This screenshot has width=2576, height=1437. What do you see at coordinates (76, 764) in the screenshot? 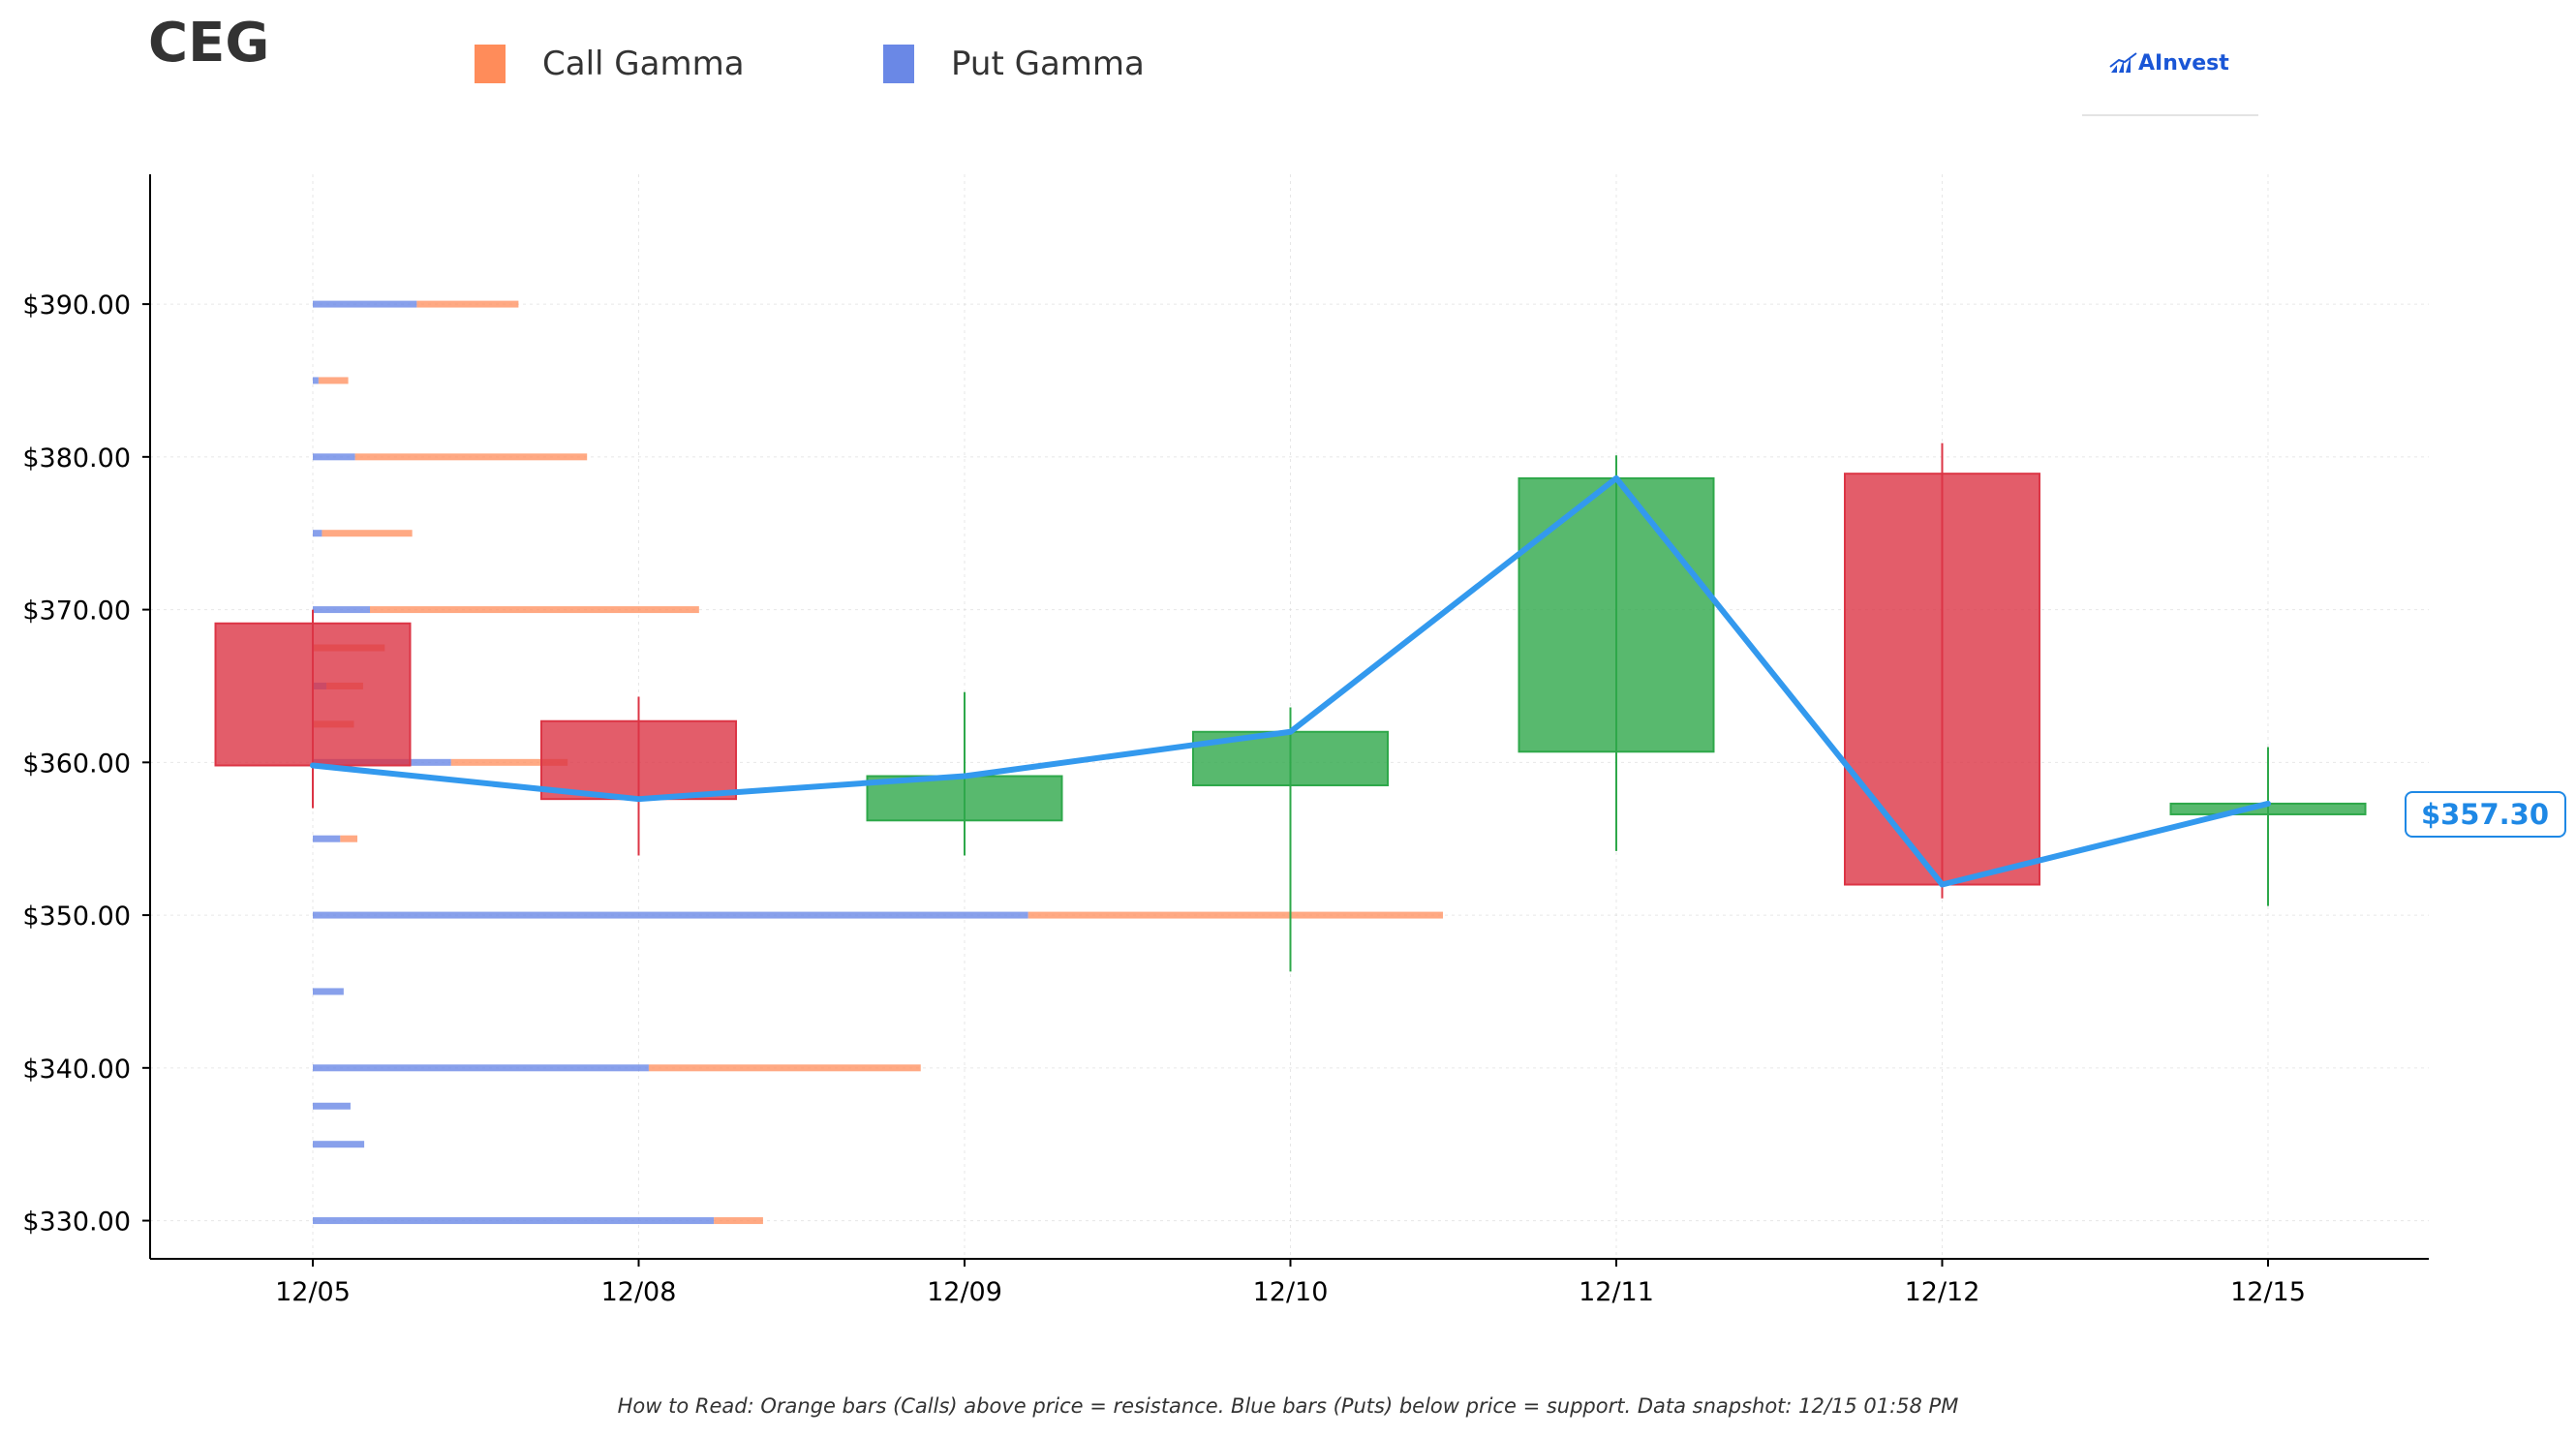
I see `y-tick-label: $360.00` at bounding box center [76, 764].